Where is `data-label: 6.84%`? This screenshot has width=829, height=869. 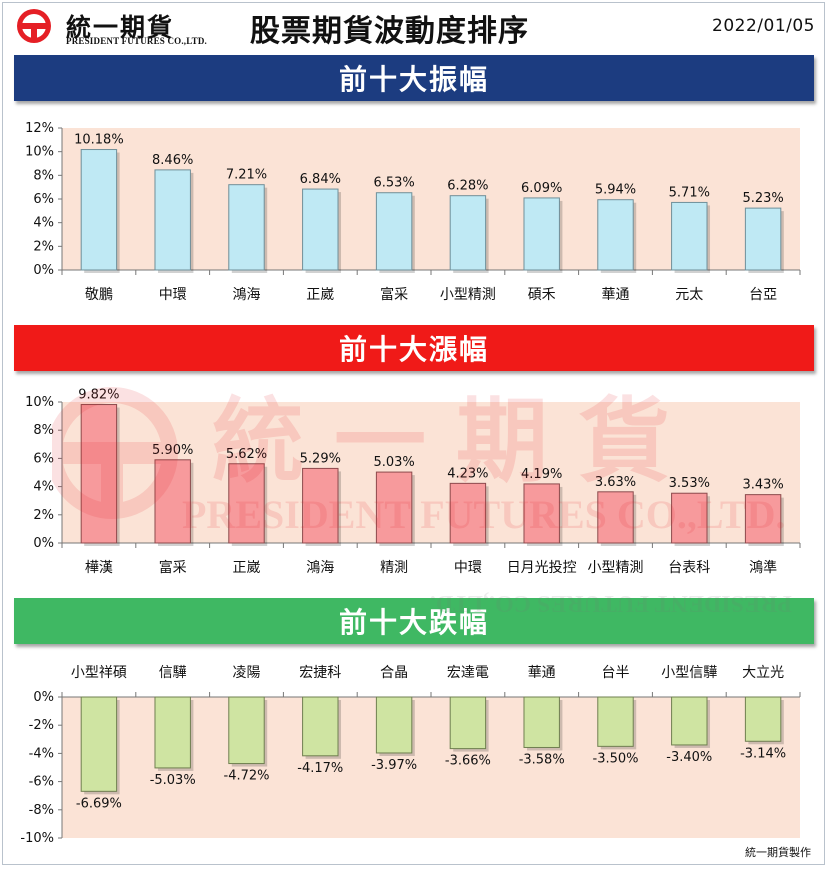 data-label: 6.84% is located at coordinates (320, 179).